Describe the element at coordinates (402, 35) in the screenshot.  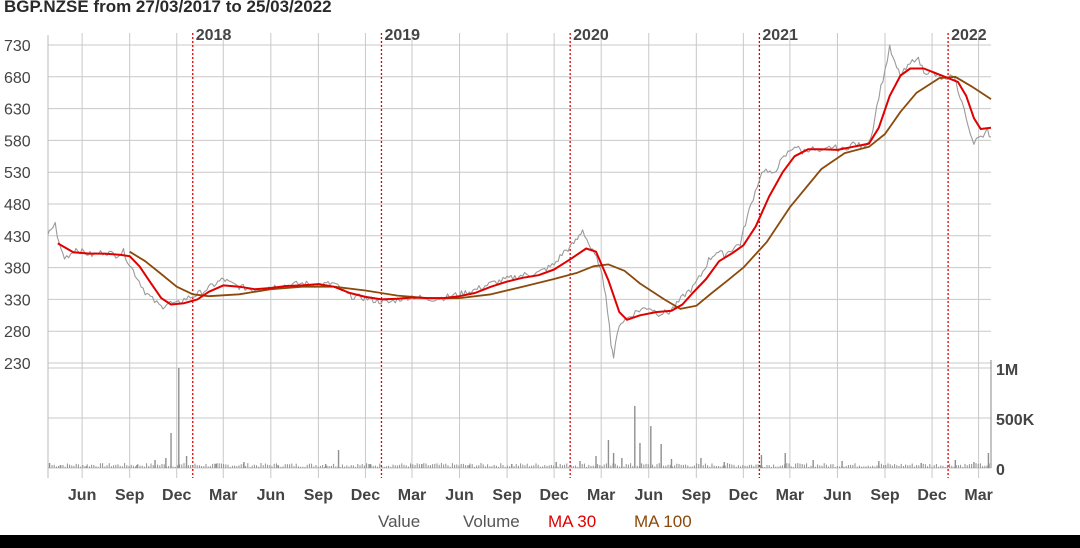
I see `year-label: 2019` at that location.